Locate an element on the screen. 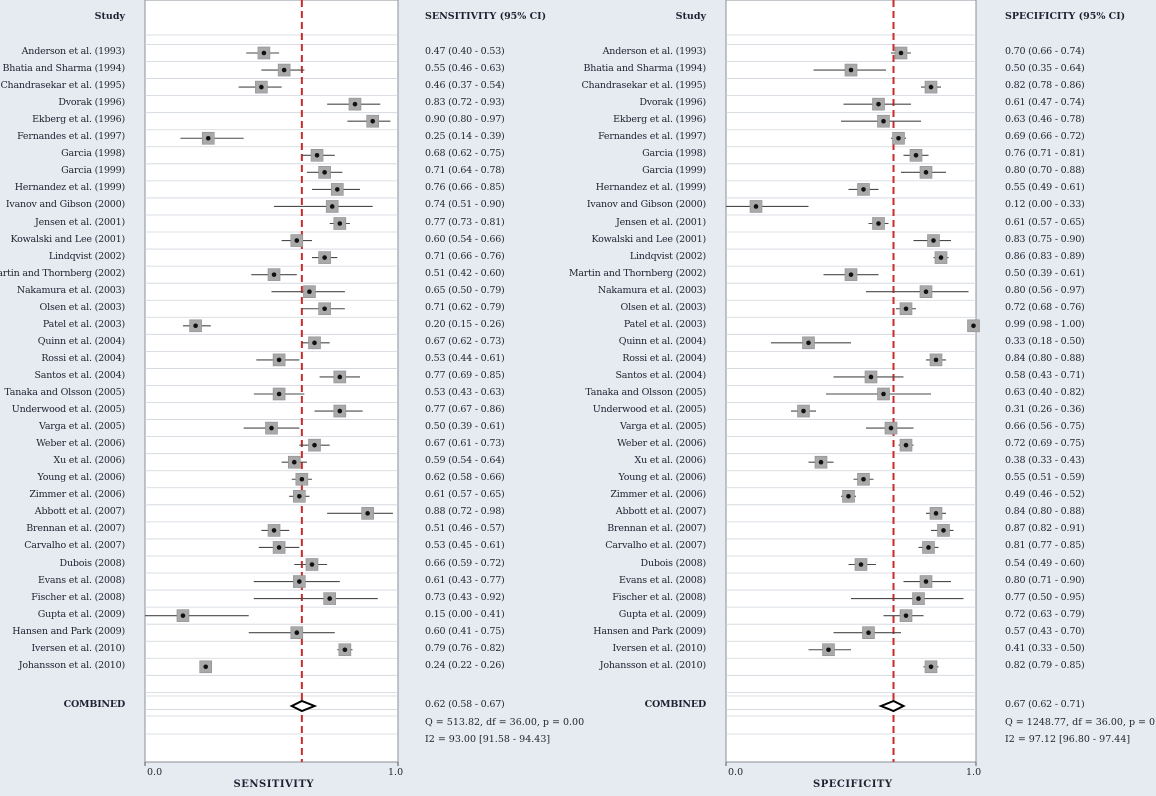 Image resolution: width=1156 pixels, height=796 pixels. study-name: Abbott et al. (2007) is located at coordinates (660, 512).